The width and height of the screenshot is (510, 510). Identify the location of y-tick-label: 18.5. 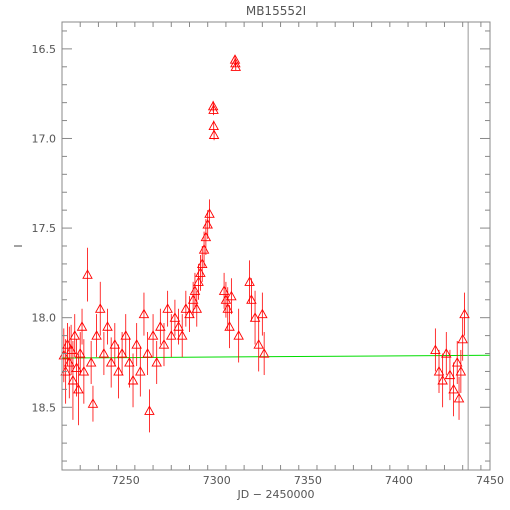
(44, 407).